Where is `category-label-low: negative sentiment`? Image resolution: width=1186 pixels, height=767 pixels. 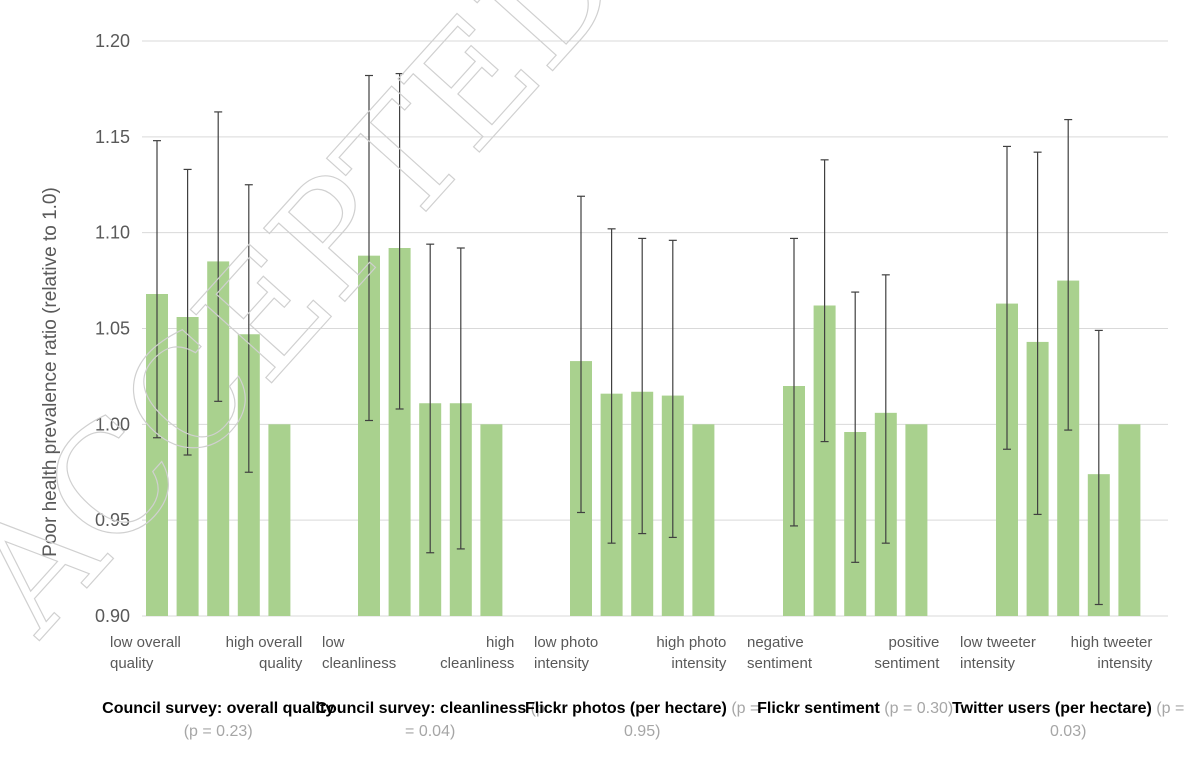 category-label-low: negative sentiment is located at coordinates (780, 653).